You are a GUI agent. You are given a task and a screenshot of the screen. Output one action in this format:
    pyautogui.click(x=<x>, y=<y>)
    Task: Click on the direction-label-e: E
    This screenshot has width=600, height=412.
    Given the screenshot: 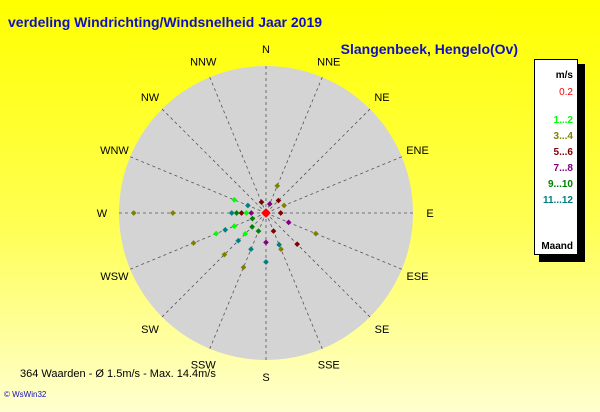 What is the action you would take?
    pyautogui.click(x=429, y=214)
    